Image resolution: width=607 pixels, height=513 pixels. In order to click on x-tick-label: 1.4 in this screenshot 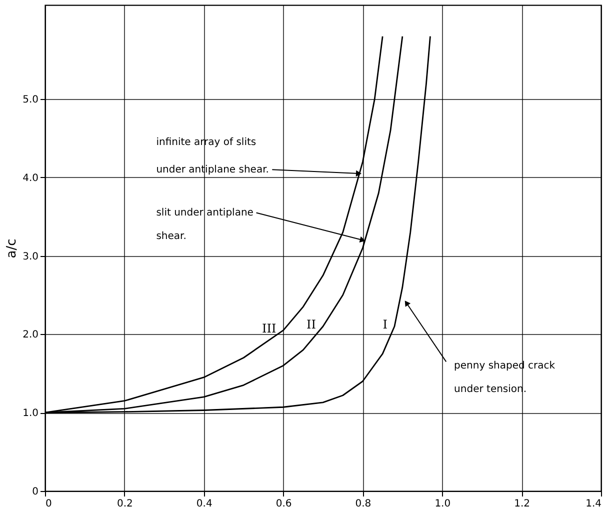, I will do `click(594, 504)`.